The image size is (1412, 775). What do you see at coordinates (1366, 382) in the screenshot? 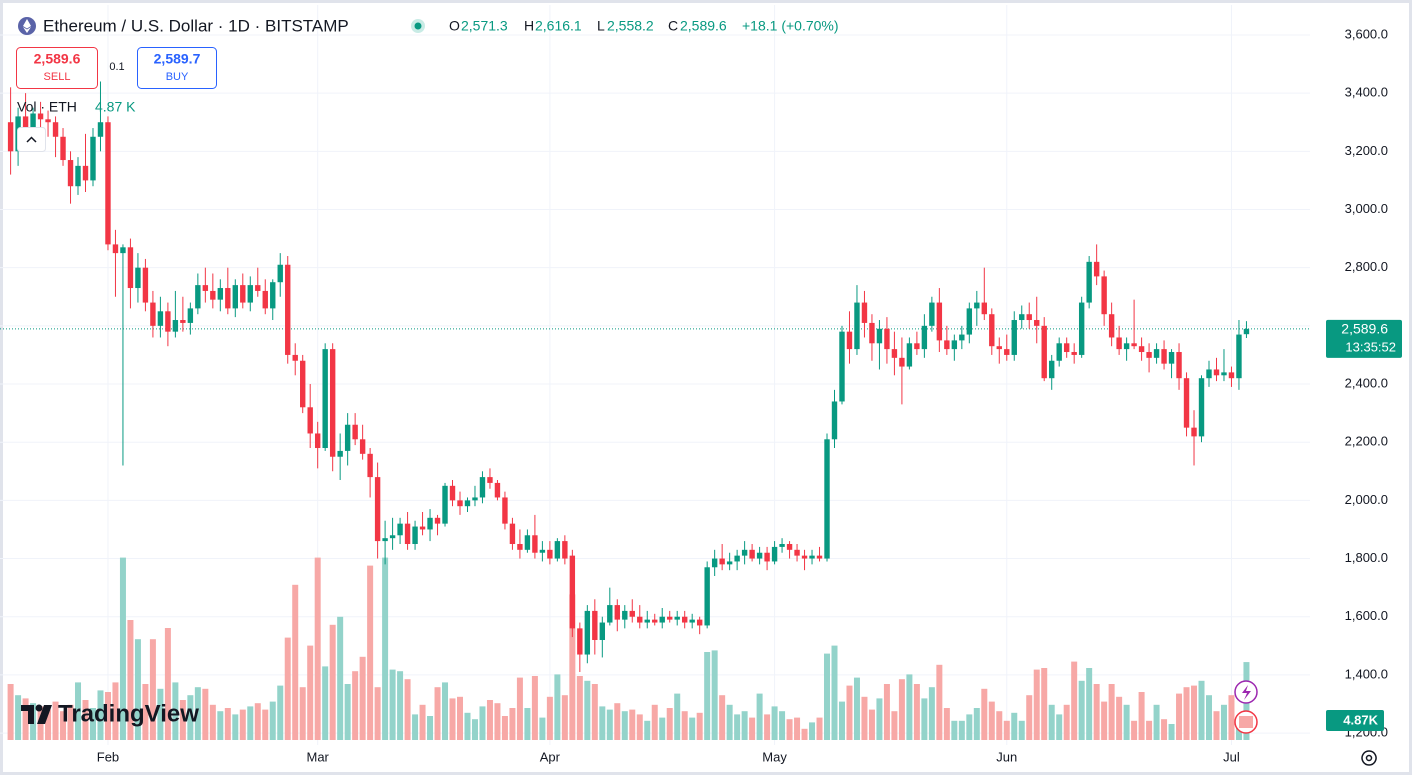
I see `y-tick-label: 2,400.0` at bounding box center [1366, 382].